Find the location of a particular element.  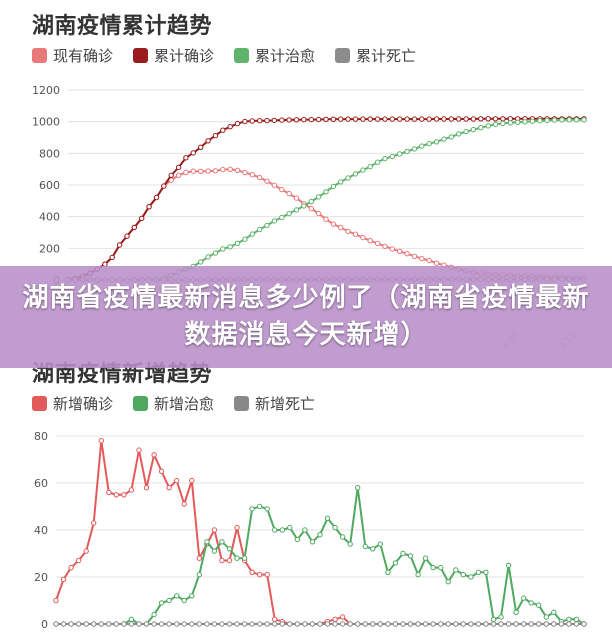

y-tick-label: 60 is located at coordinates (41, 483).